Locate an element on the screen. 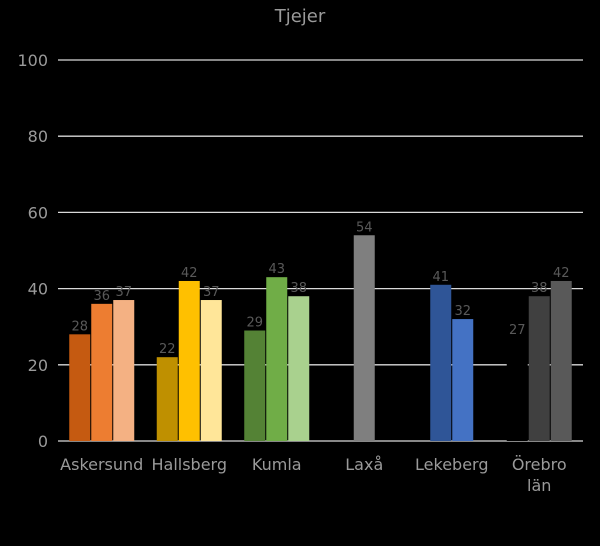 This screenshot has height=546, width=600. data-label: 41 is located at coordinates (440, 277).